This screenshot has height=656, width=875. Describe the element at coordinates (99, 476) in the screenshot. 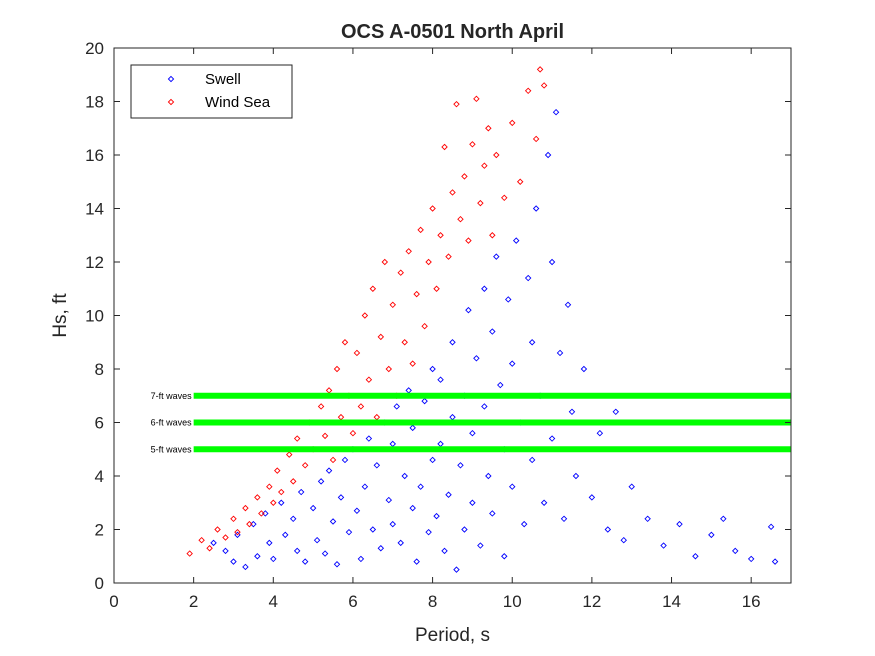

I see `y-tick-label: 4` at that location.